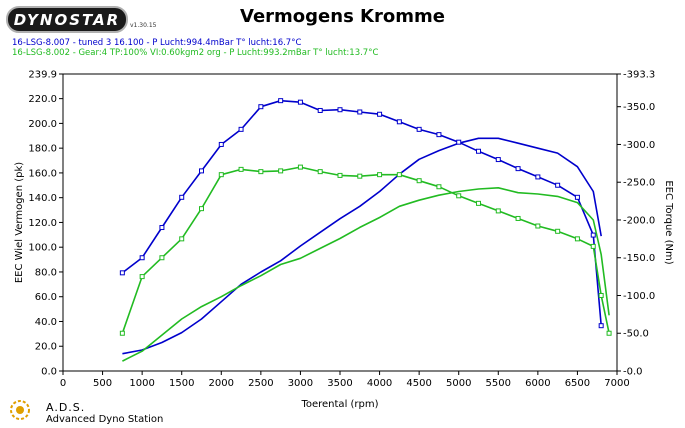  I want to click on x-tick-label: 2500, so click(260, 383).